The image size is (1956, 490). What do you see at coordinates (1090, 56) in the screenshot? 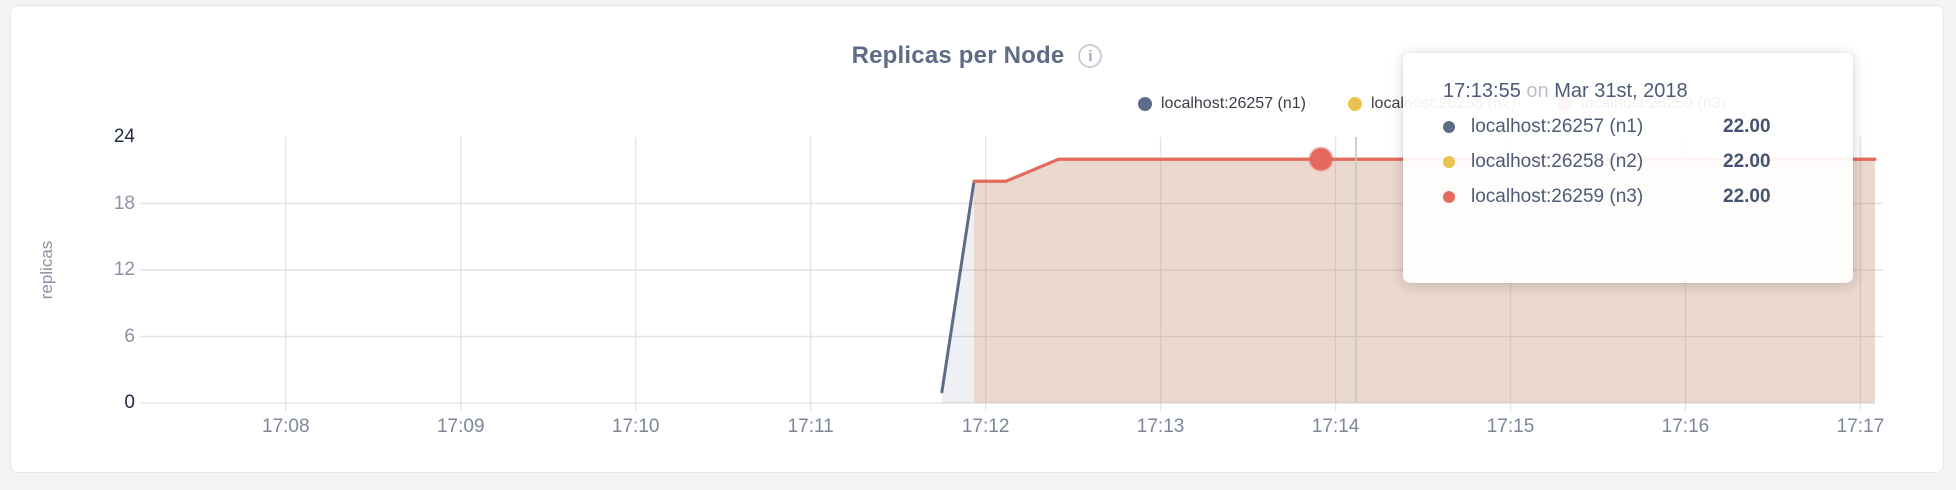
I see `info-icon: i` at bounding box center [1090, 56].